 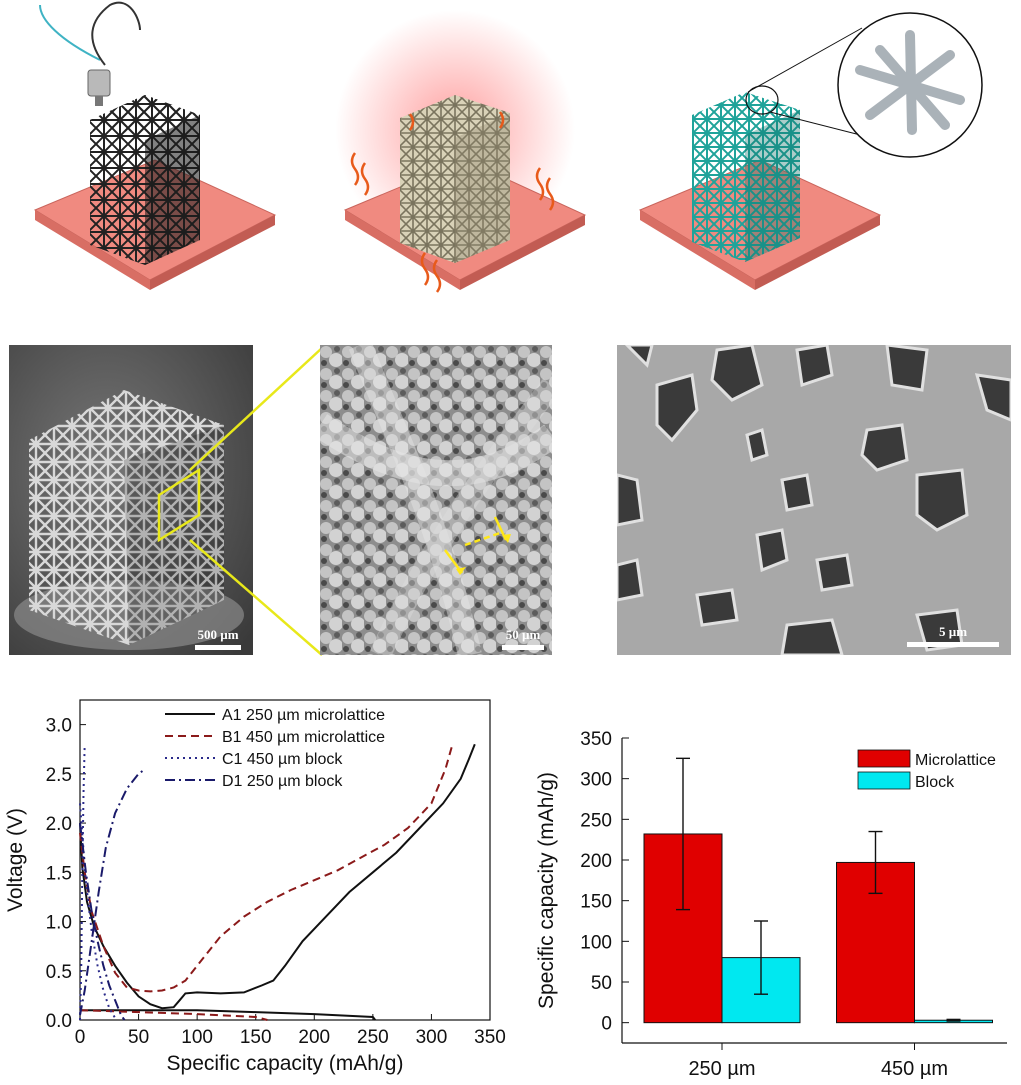 What do you see at coordinates (596, 780) in the screenshot?
I see `y-tick-label: 300` at bounding box center [596, 780].